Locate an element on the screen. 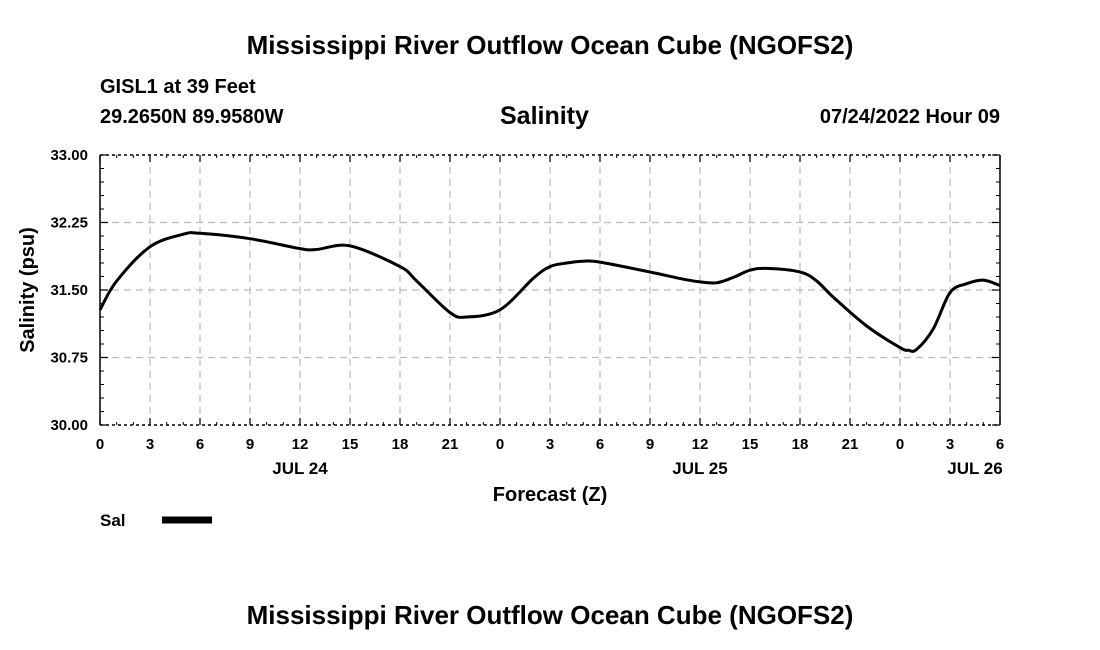 The image size is (1100, 650). variable-label: Salinity is located at coordinates (544, 116).